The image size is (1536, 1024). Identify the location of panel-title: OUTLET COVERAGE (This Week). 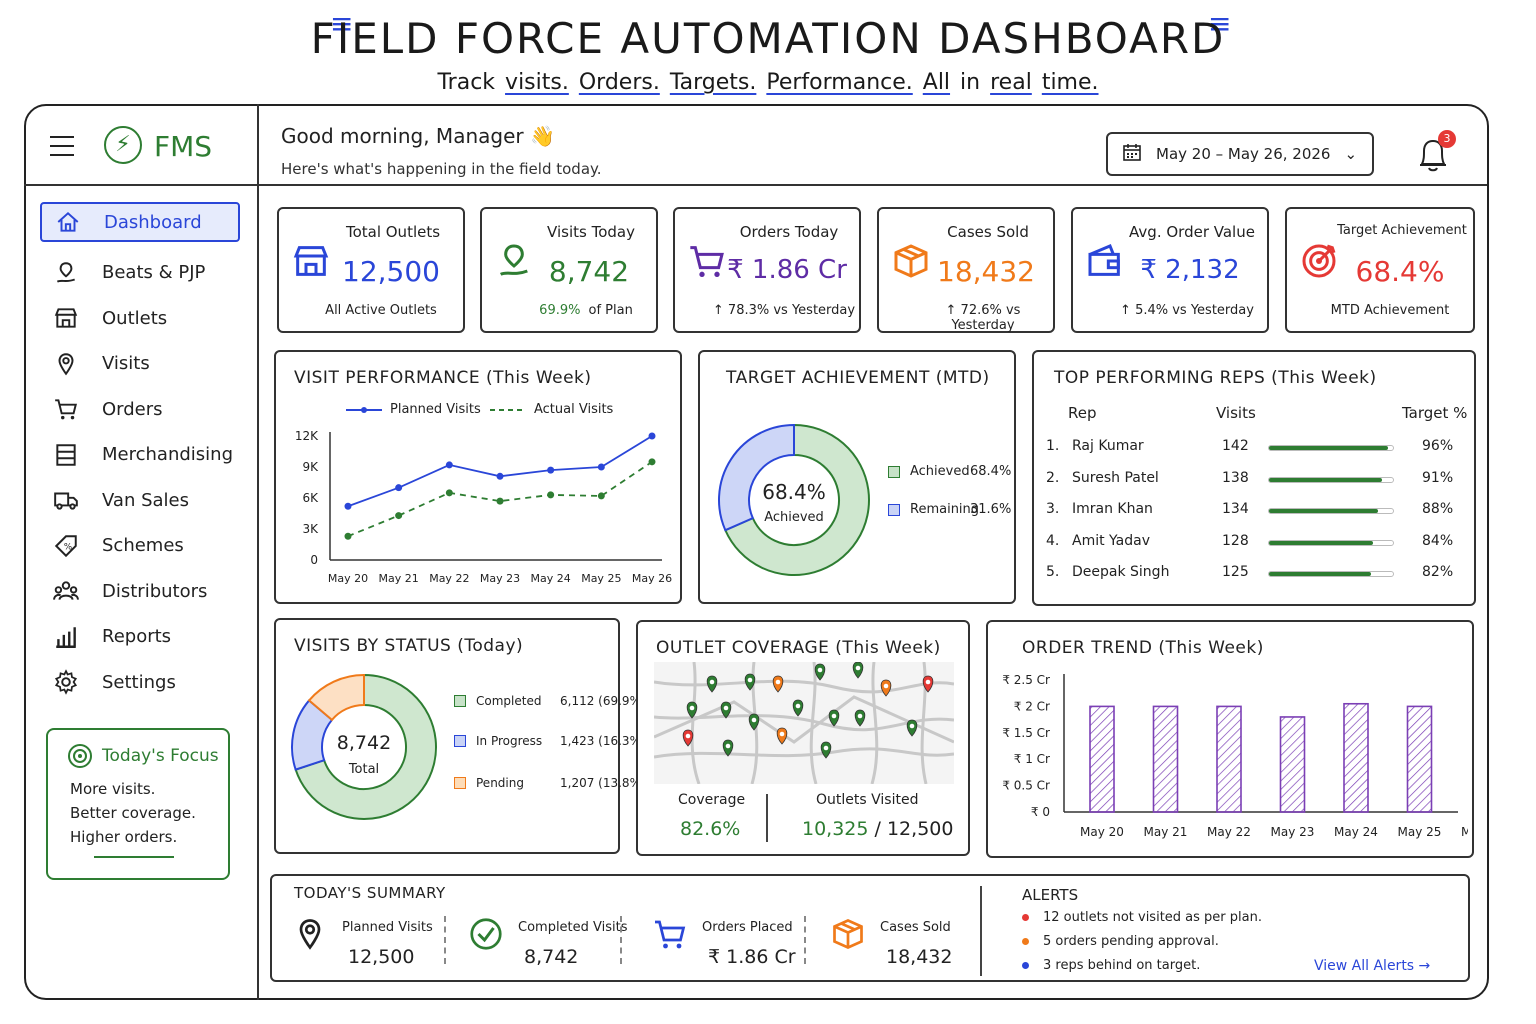
(798, 648).